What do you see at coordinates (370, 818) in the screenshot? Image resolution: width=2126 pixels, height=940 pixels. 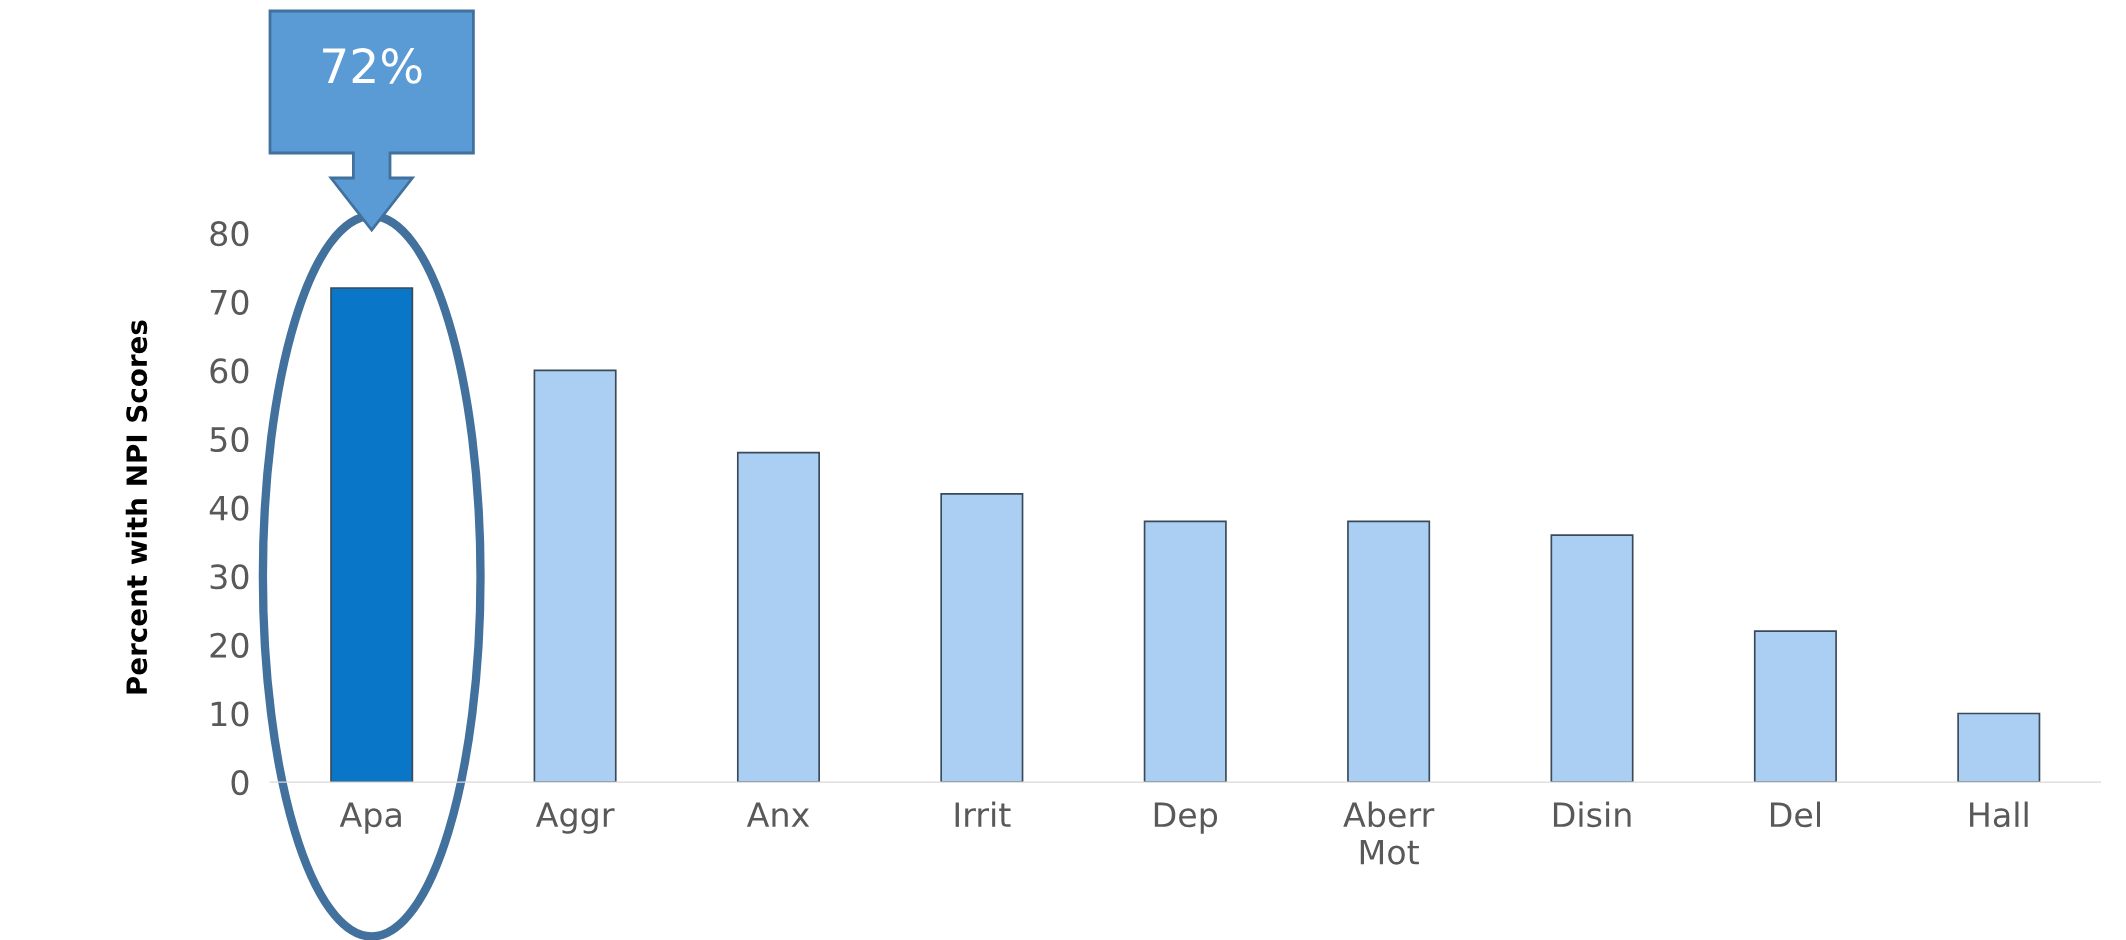 I see `x-tick-label: Apa` at bounding box center [370, 818].